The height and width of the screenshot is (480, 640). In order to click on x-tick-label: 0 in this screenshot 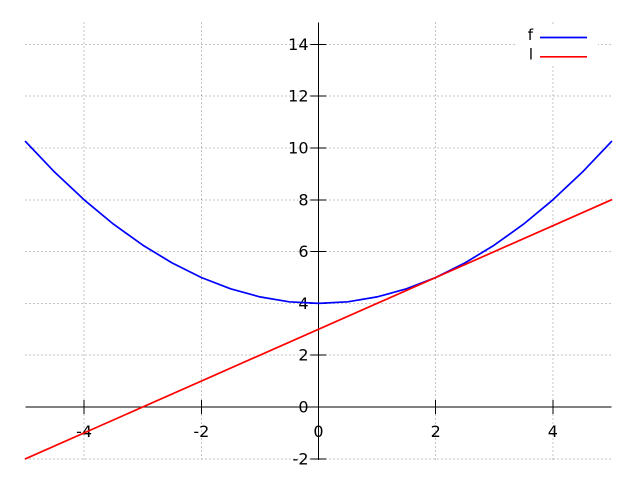, I will do `click(318, 431)`.